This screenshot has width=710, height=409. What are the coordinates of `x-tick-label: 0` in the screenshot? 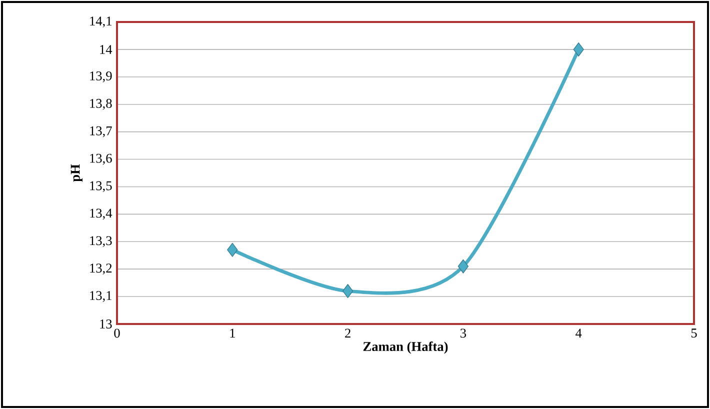 It's located at (117, 333).